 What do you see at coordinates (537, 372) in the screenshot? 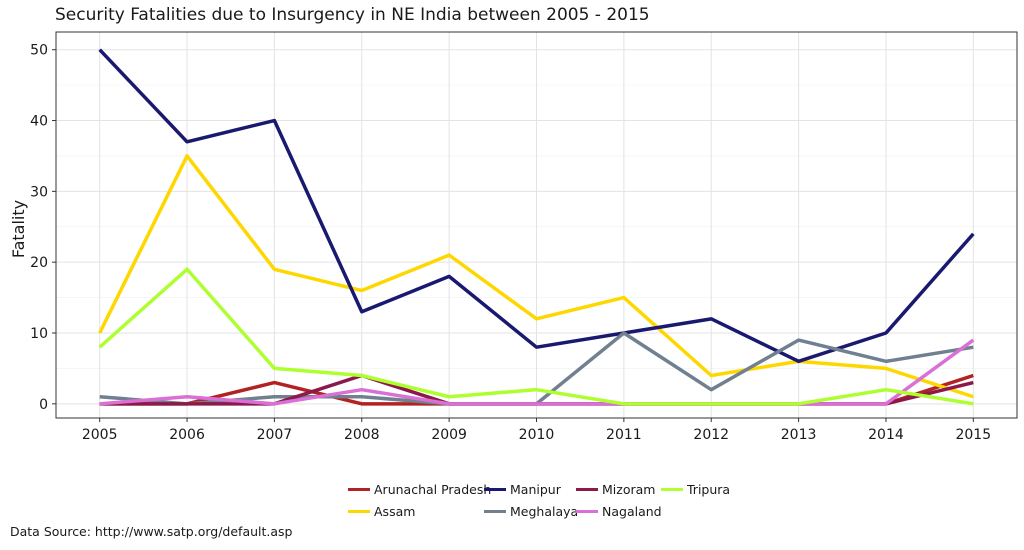
I see `series-line-nagaland` at bounding box center [537, 372].